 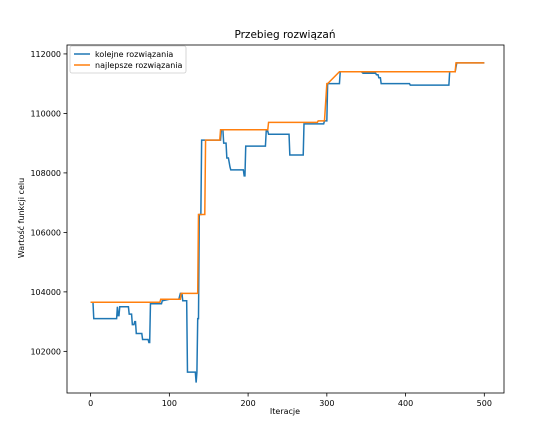 I want to click on y-tick-label: 104000, so click(x=45, y=292).